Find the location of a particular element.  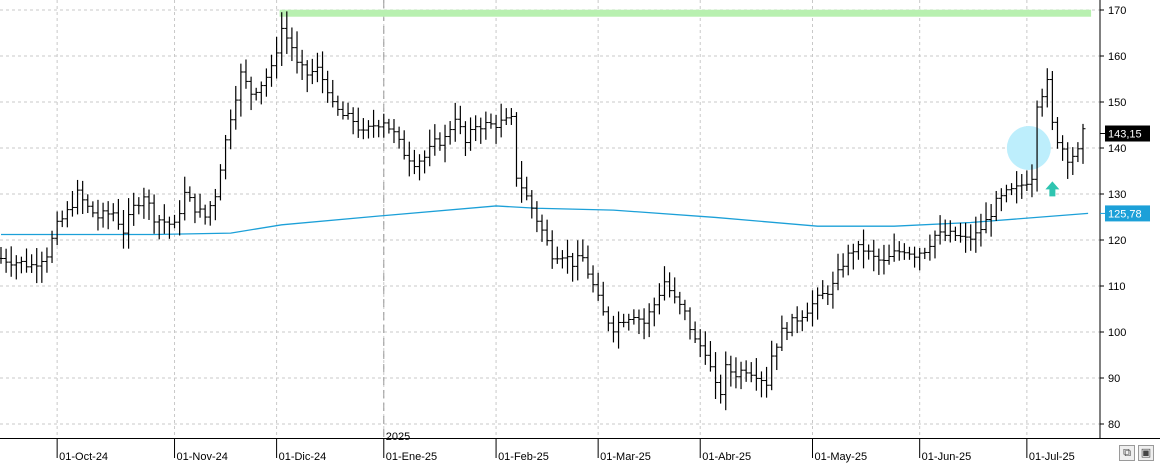

y-axis-tick-labels: 80 90 100 110 120 130 140 150 160 170 is located at coordinates (1113, 218).